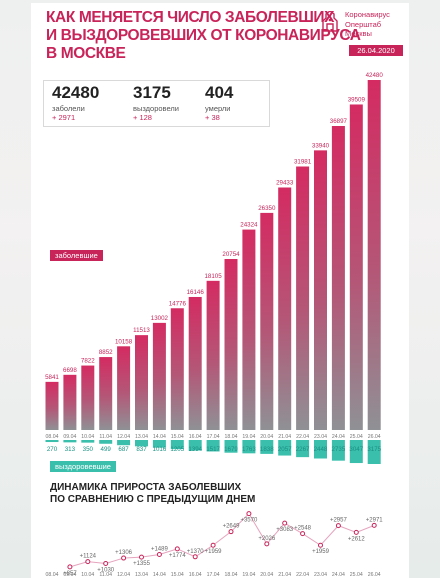 The image size is (440, 578). I want to click on line-date-label: 14.04, so click(159, 575).